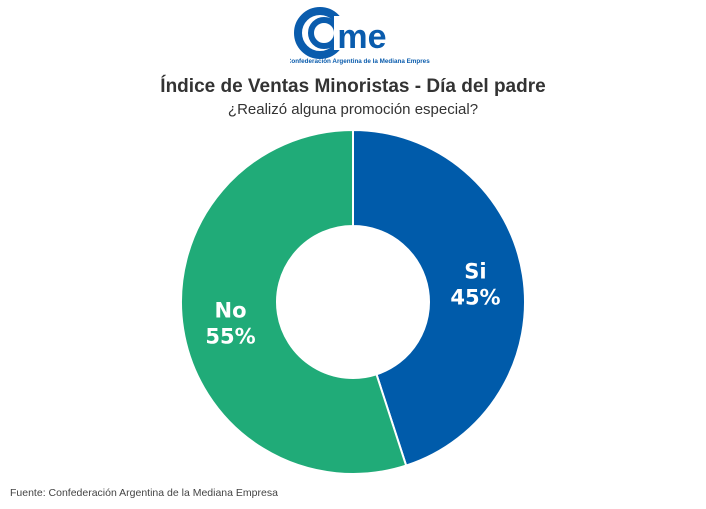 This screenshot has height=509, width=706. What do you see at coordinates (475, 298) in the screenshot?
I see `slice-value-si: 45%` at bounding box center [475, 298].